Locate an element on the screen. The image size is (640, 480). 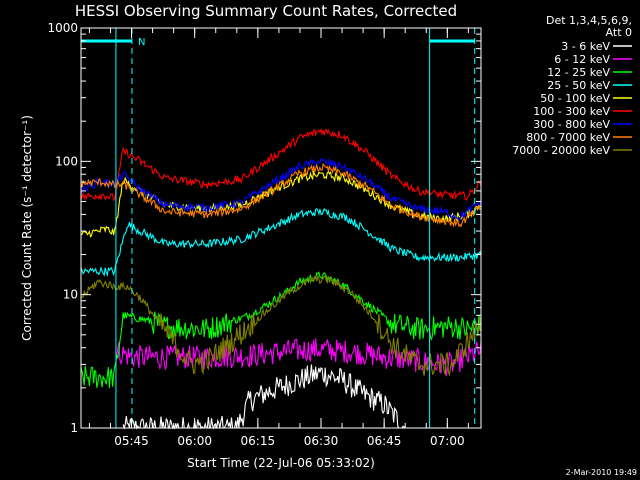
y-tick-label: 100 is located at coordinates (66, 161).